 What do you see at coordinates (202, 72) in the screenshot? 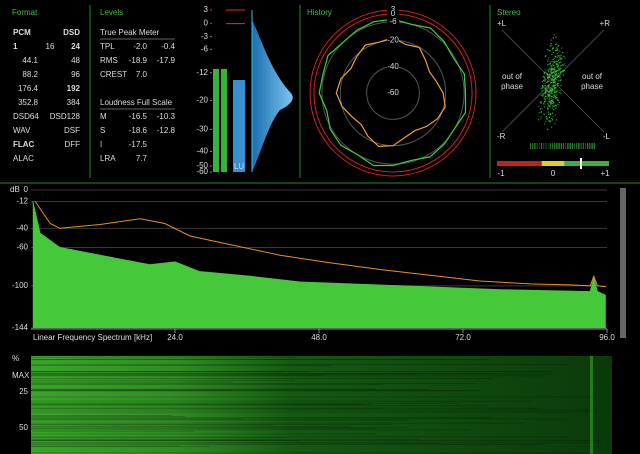
I see `meter-tick-label: -12` at bounding box center [202, 72].